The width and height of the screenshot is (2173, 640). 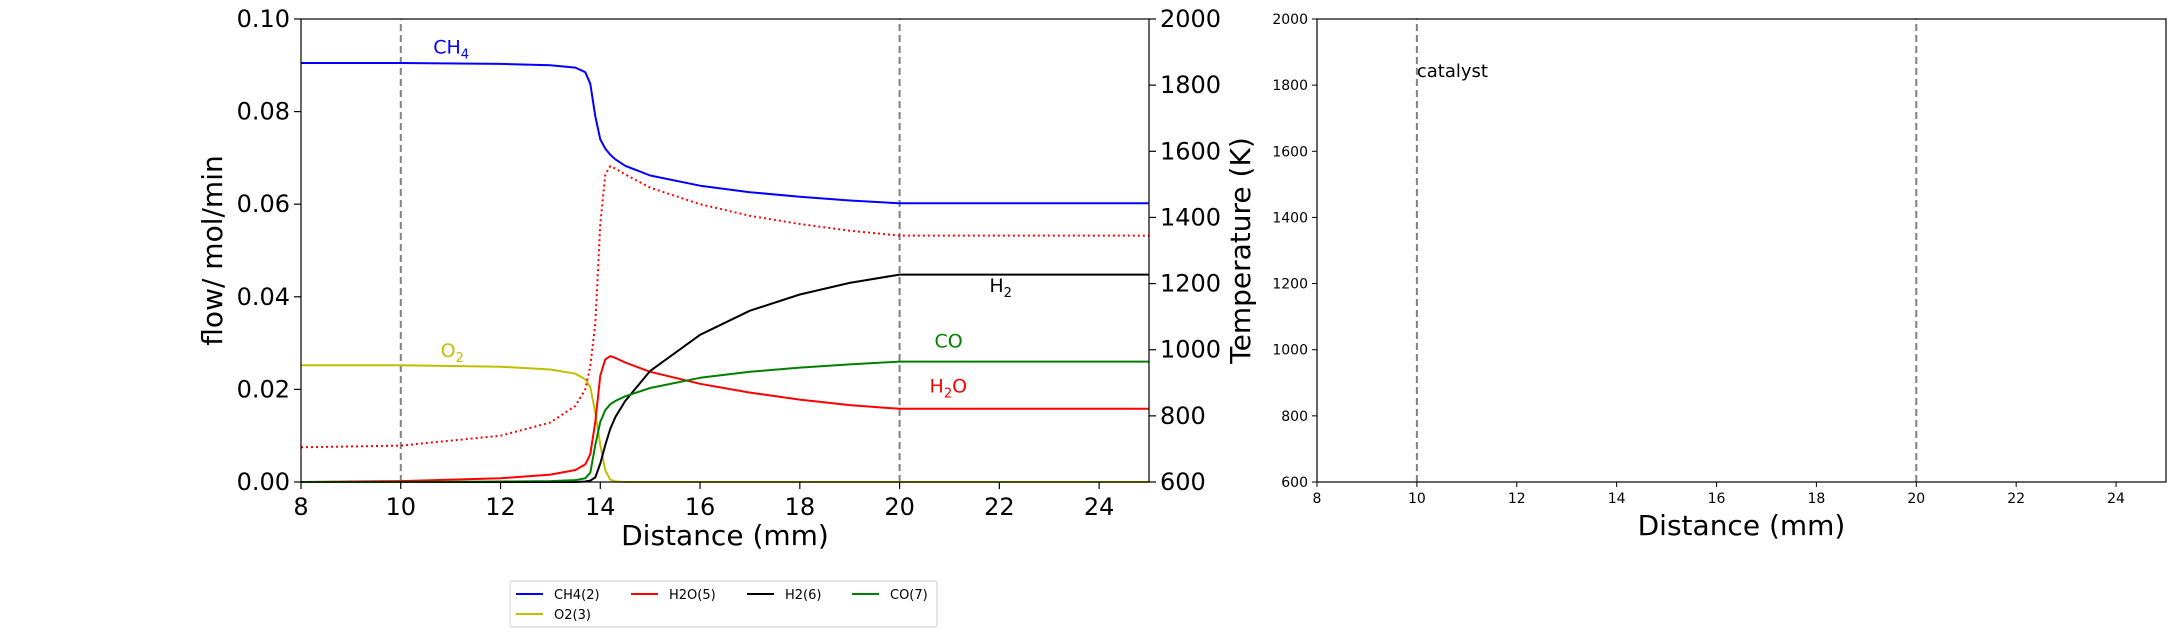 What do you see at coordinates (572, 615) in the screenshot?
I see `legend-label: O2(3)` at bounding box center [572, 615].